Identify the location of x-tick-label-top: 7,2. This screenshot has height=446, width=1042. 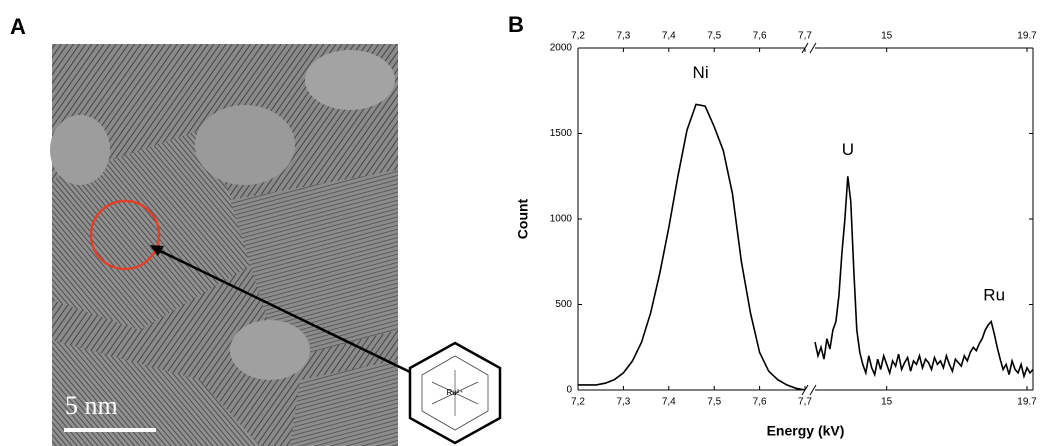
(578, 36).